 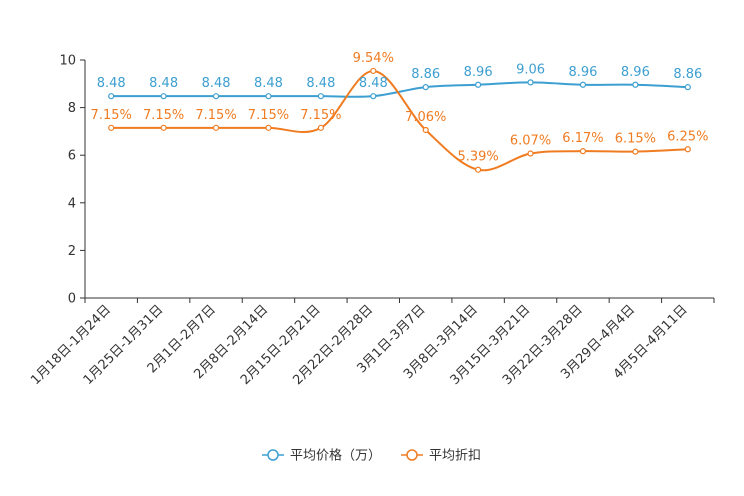 I want to click on chart-legend: 平均价格（万） 平均折扣, so click(x=371, y=456).